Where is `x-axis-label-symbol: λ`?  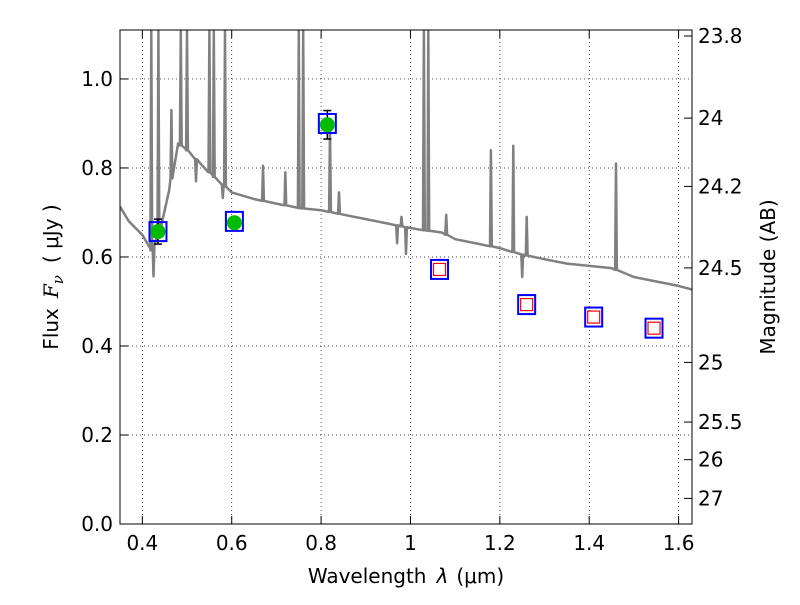
x-axis-label-symbol: λ is located at coordinates (442, 576).